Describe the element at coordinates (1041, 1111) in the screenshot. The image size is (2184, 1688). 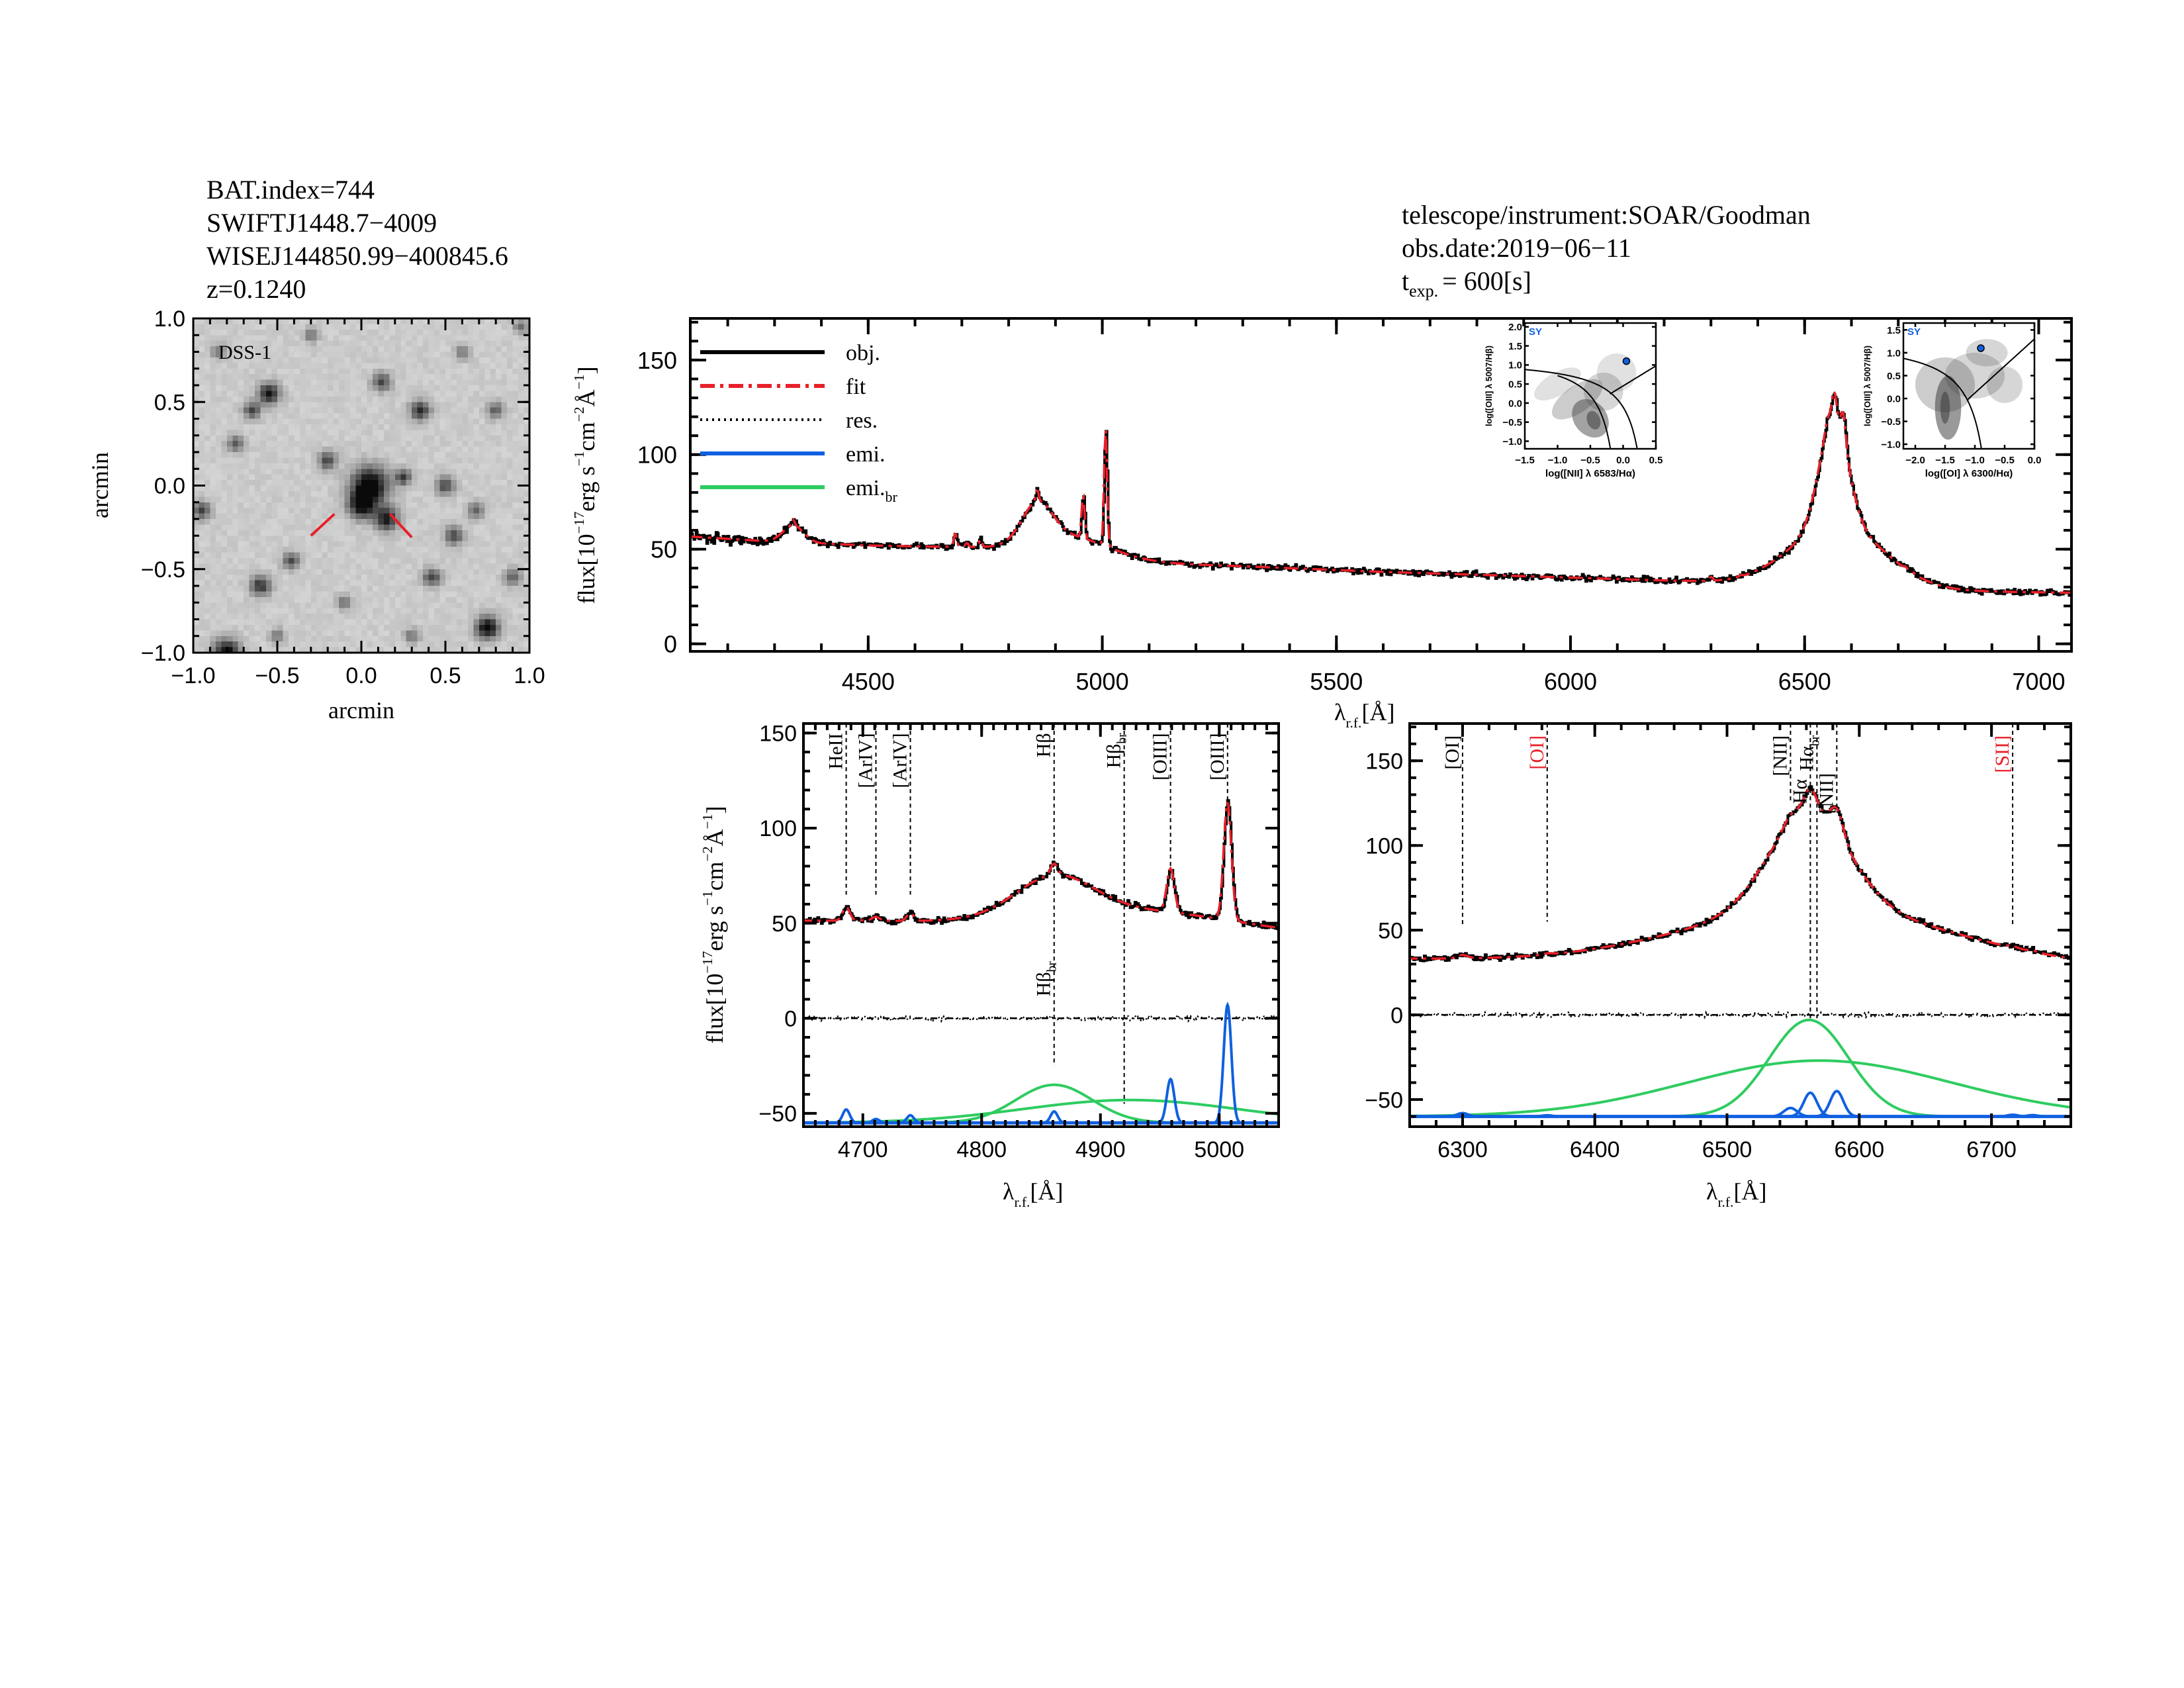
I see `broad-component-Hβ_br2` at that location.